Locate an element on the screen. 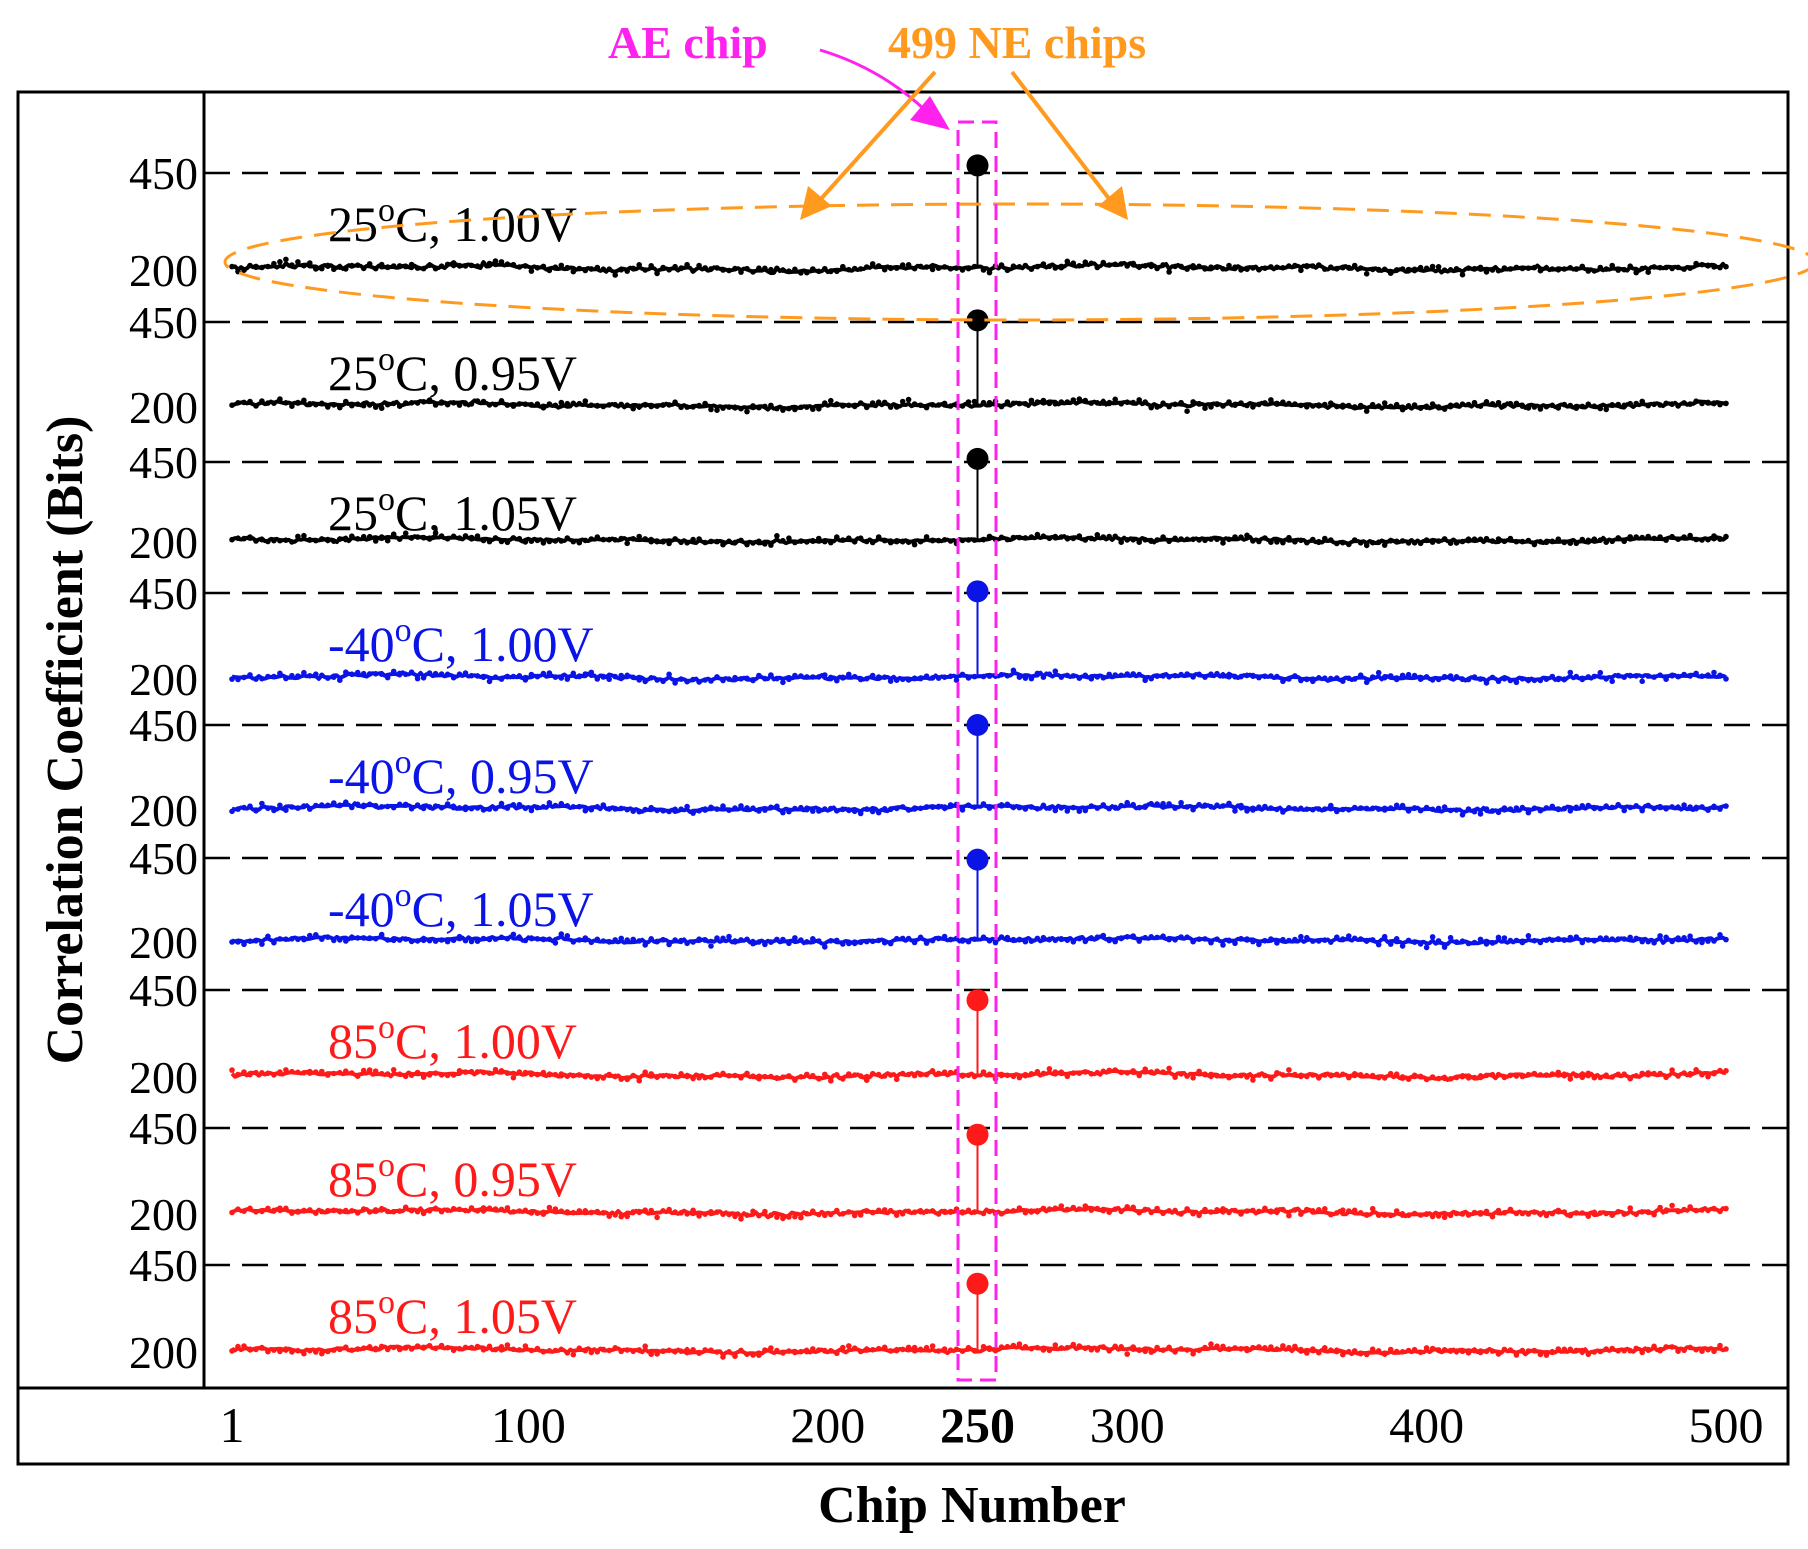 Image resolution: width=1808 pixels, height=1549 pixels. ne-series-line is located at coordinates (979, 540).